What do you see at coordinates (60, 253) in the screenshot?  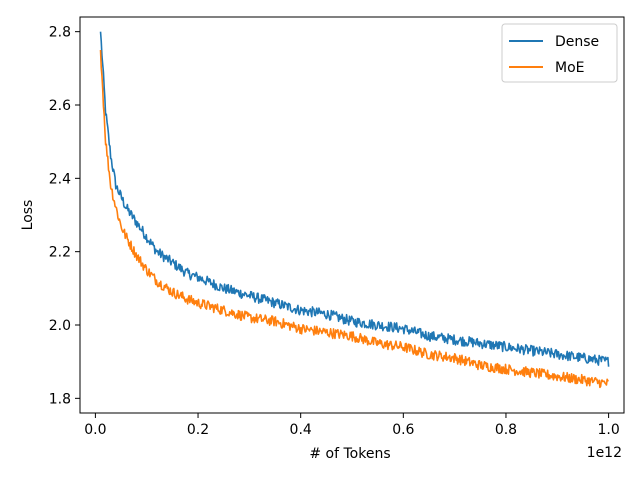 I see `y-tick-label: 2.2` at bounding box center [60, 253].